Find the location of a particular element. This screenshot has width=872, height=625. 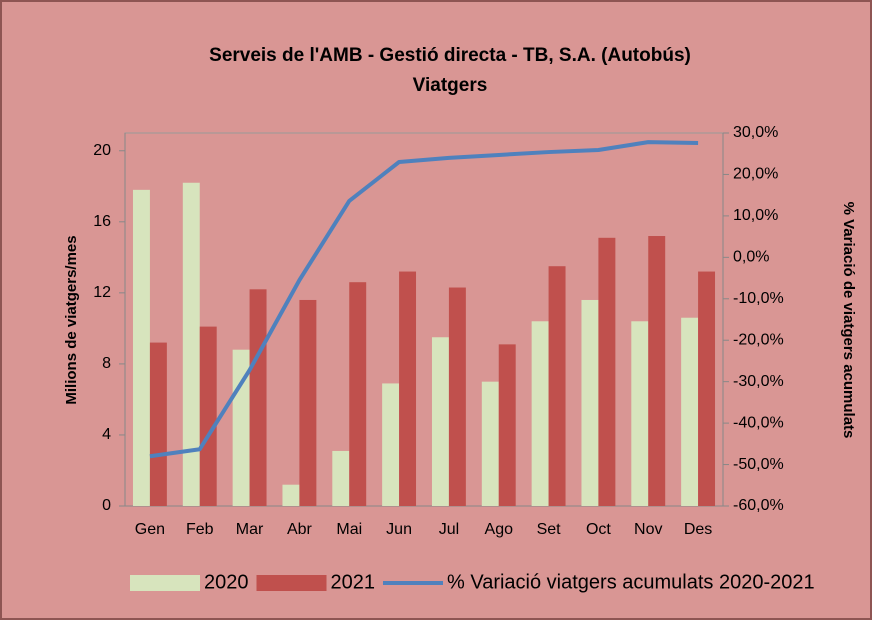

y-tick-label: 8 is located at coordinates (106, 363).